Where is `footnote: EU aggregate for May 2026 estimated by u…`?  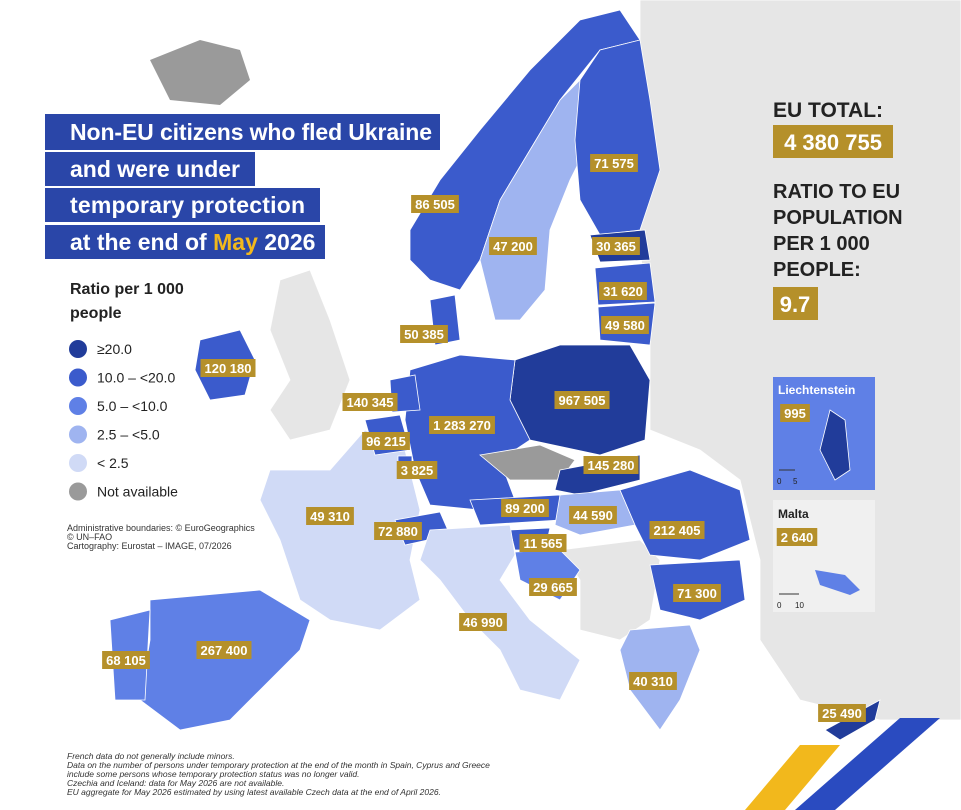
footnote: EU aggregate for May 2026 estimated by u… is located at coordinates (254, 792).